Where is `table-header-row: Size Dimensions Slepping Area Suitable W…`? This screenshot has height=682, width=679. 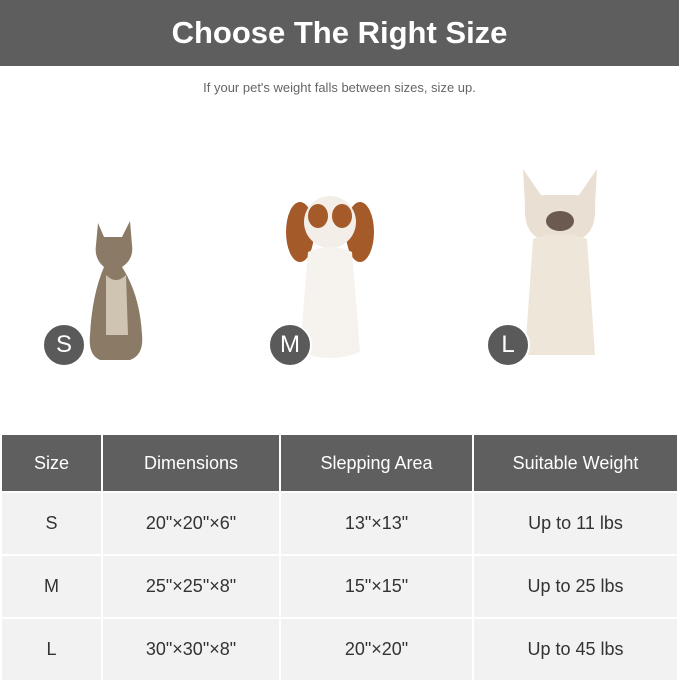
table-header-row: Size Dimensions Slepping Area Suitable W… is located at coordinates (339, 463).